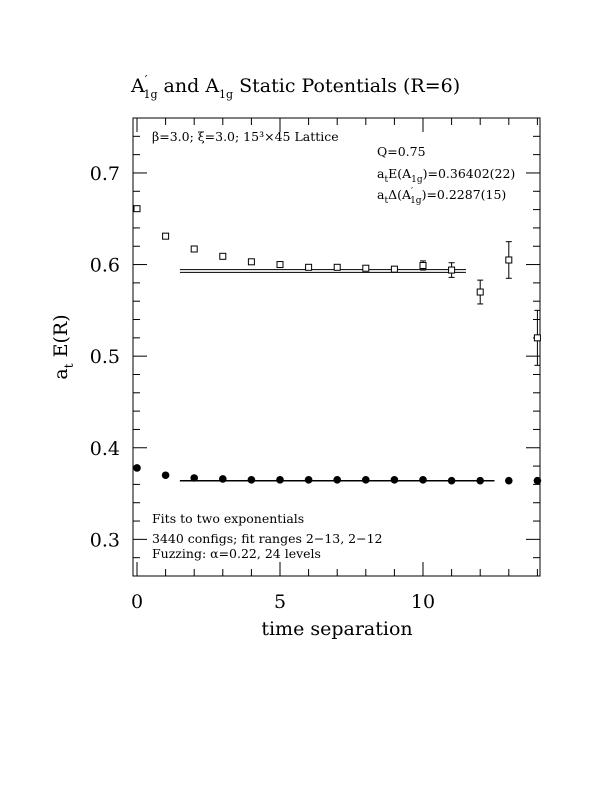 The height and width of the screenshot is (792, 612). Describe the element at coordinates (228, 518) in the screenshot. I see `annotation-fits: Fits to two exponentials` at that location.